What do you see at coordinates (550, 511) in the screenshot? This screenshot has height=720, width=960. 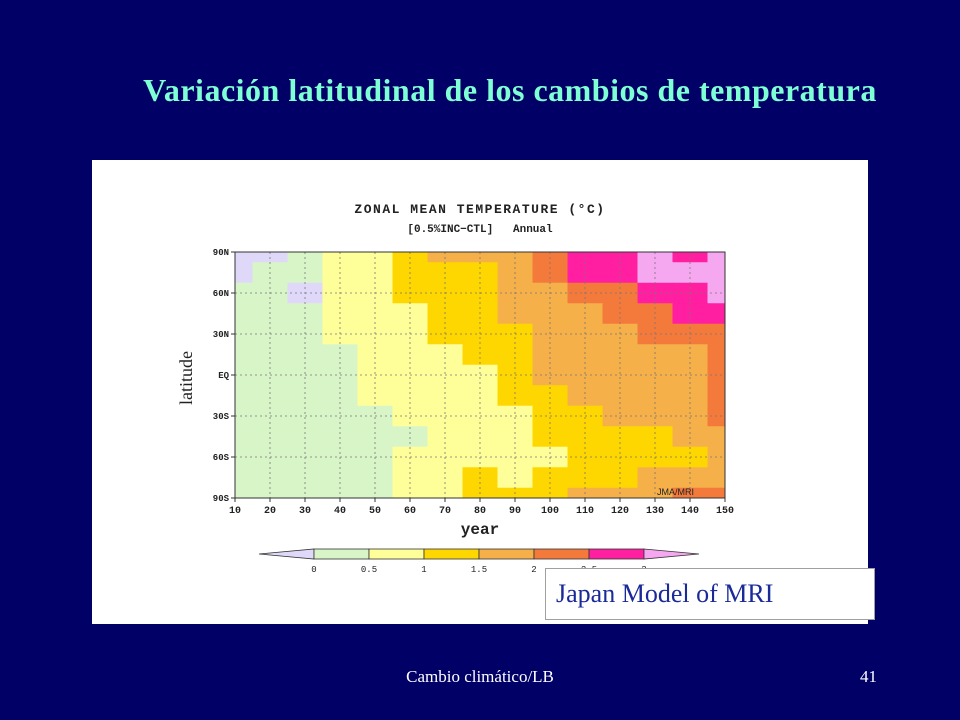 I see `x-tick-label: 100` at bounding box center [550, 511].